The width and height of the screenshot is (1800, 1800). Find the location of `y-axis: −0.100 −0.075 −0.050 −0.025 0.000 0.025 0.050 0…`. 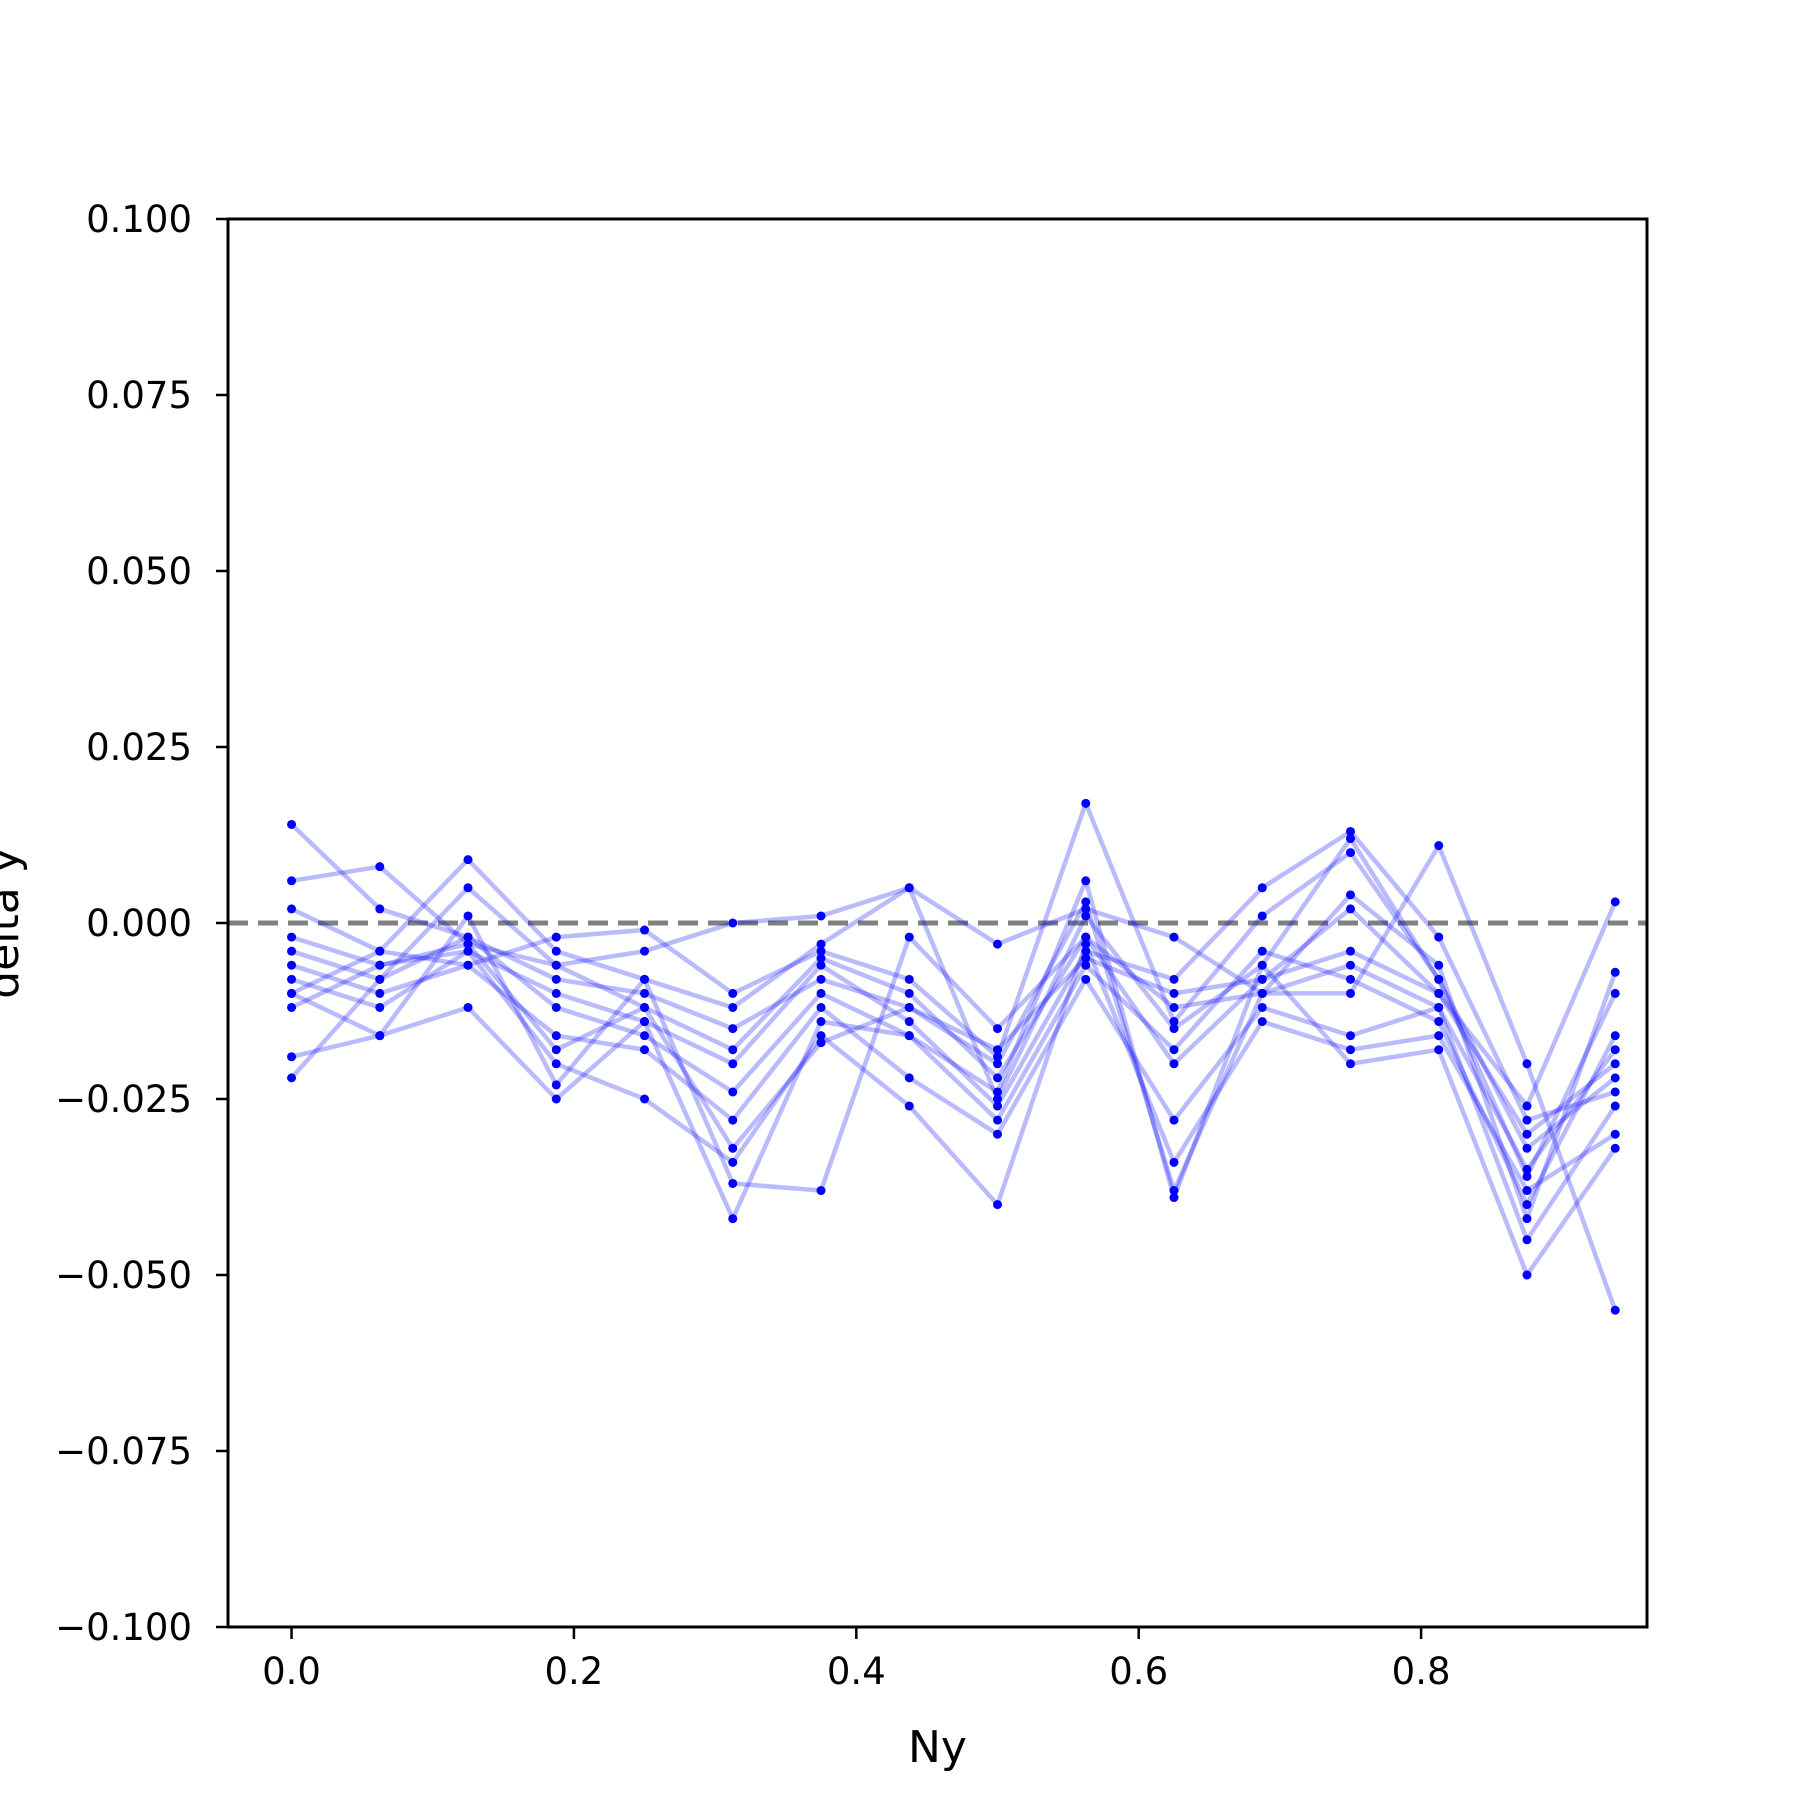

y-axis: −0.100 −0.075 −0.050 −0.025 0.000 0.025 0.050 0… is located at coordinates (141, 923).